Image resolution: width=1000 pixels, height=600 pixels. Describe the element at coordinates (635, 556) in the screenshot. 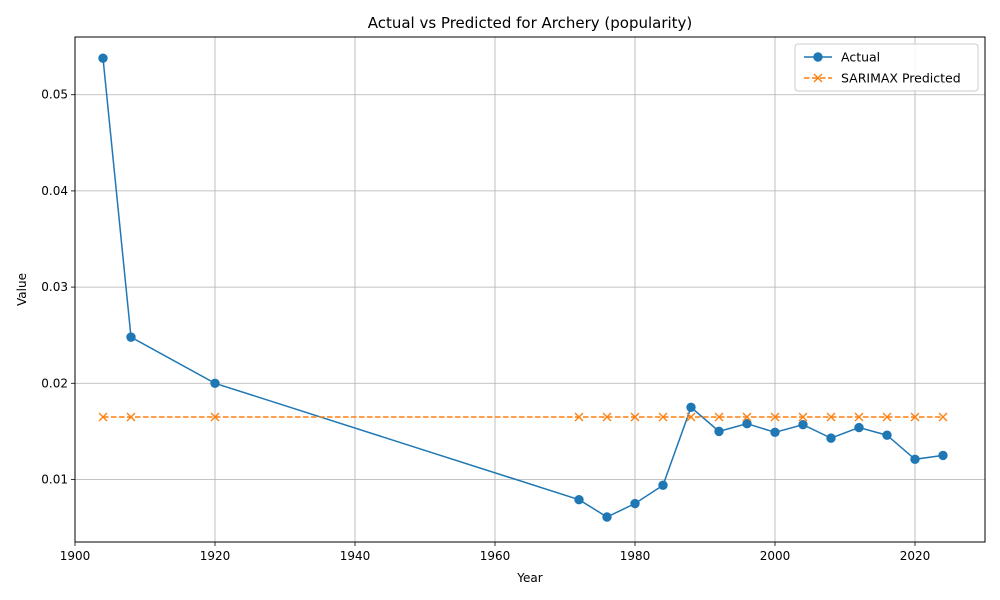

I see `x-tick-label: 1980` at that location.